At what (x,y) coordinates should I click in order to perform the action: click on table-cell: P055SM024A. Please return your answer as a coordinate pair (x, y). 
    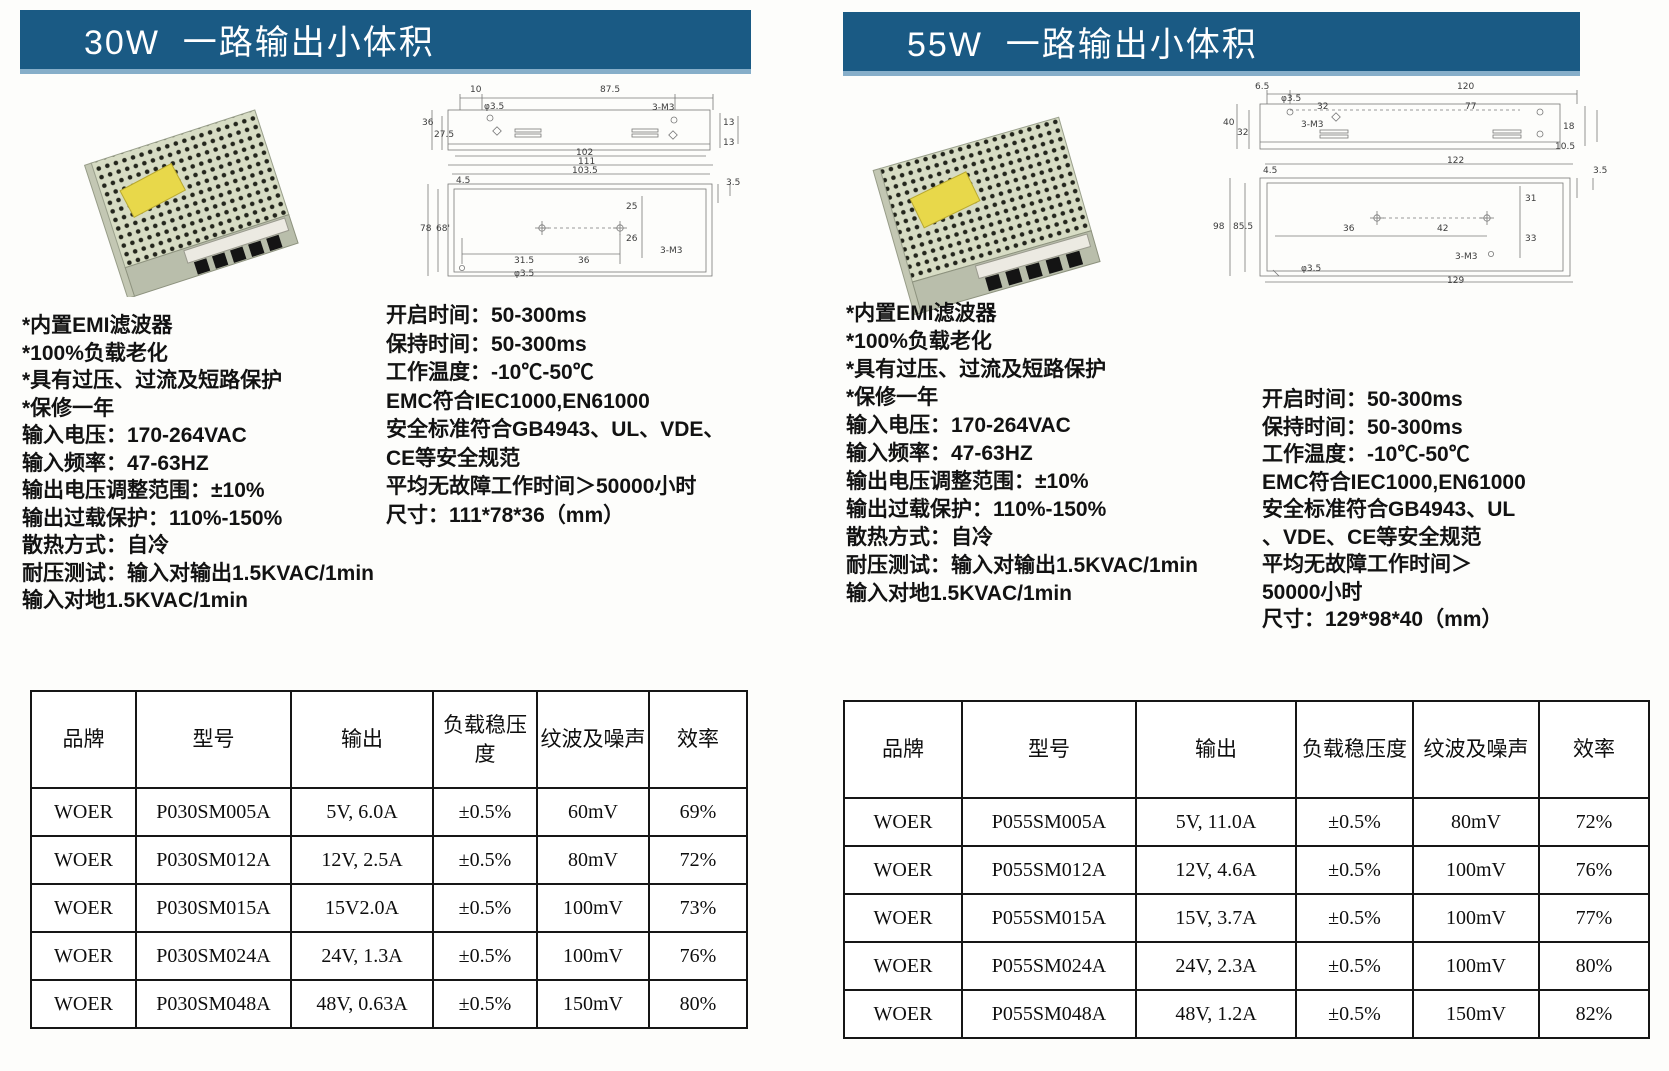
    Looking at the image, I should click on (1049, 966).